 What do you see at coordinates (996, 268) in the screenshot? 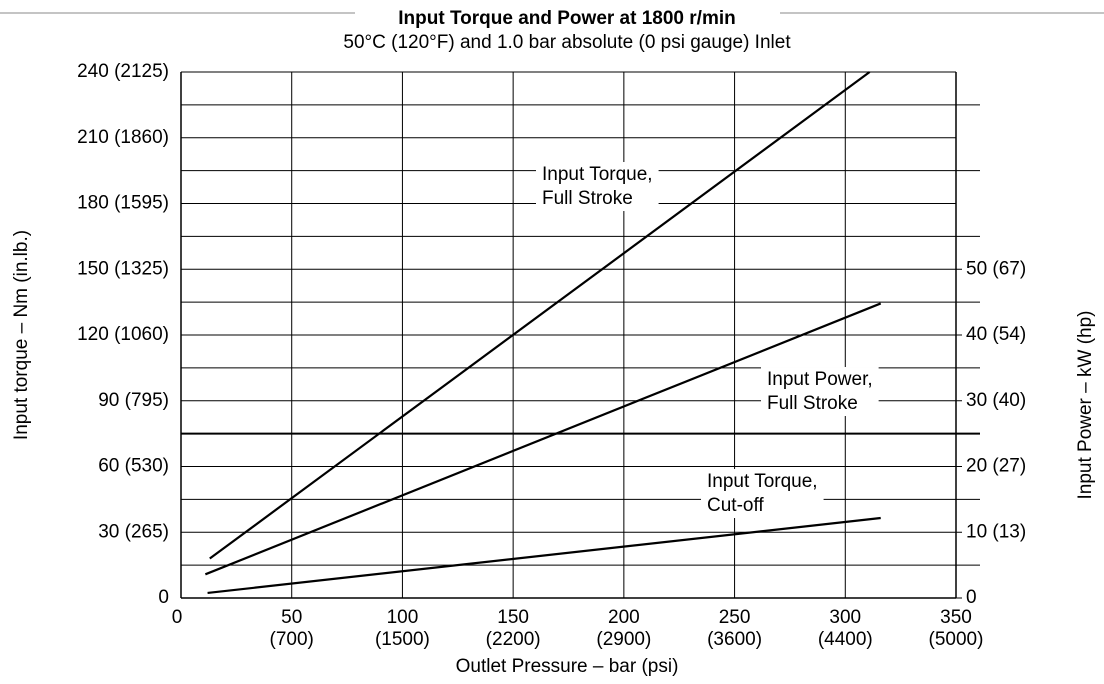
I see `y2-tick-label: 50 (67)` at bounding box center [996, 268].